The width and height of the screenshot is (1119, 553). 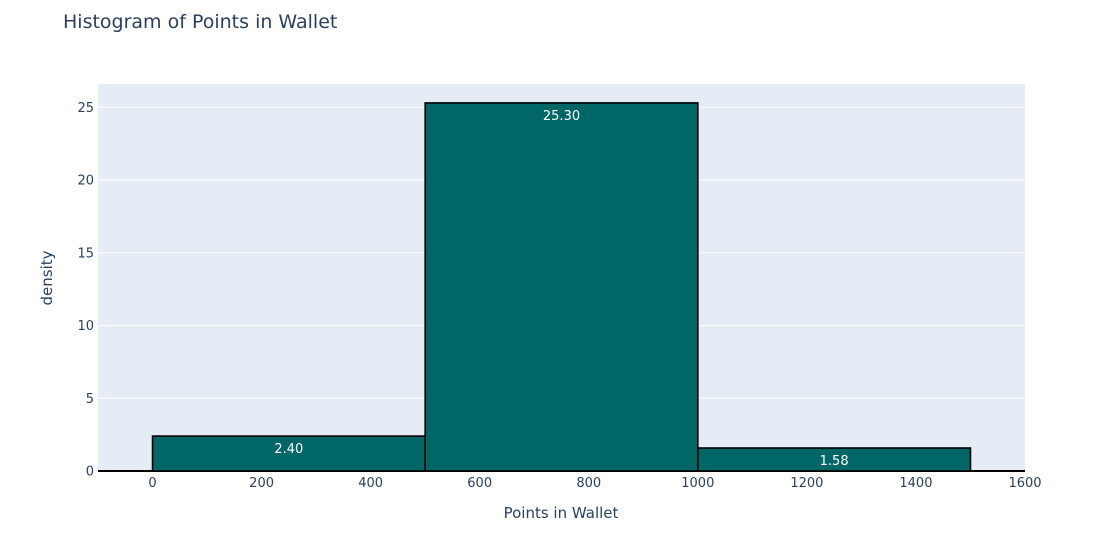 I want to click on y-axis-title: density, so click(x=47, y=277).